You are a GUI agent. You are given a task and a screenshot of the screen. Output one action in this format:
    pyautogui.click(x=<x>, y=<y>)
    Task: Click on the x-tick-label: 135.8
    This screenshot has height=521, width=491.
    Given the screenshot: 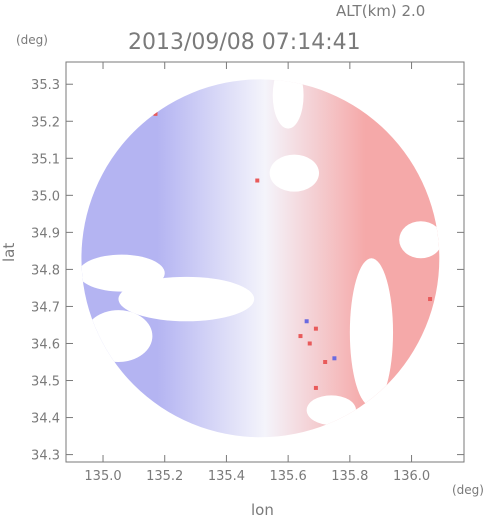 What is the action you would take?
    pyautogui.click(x=349, y=476)
    